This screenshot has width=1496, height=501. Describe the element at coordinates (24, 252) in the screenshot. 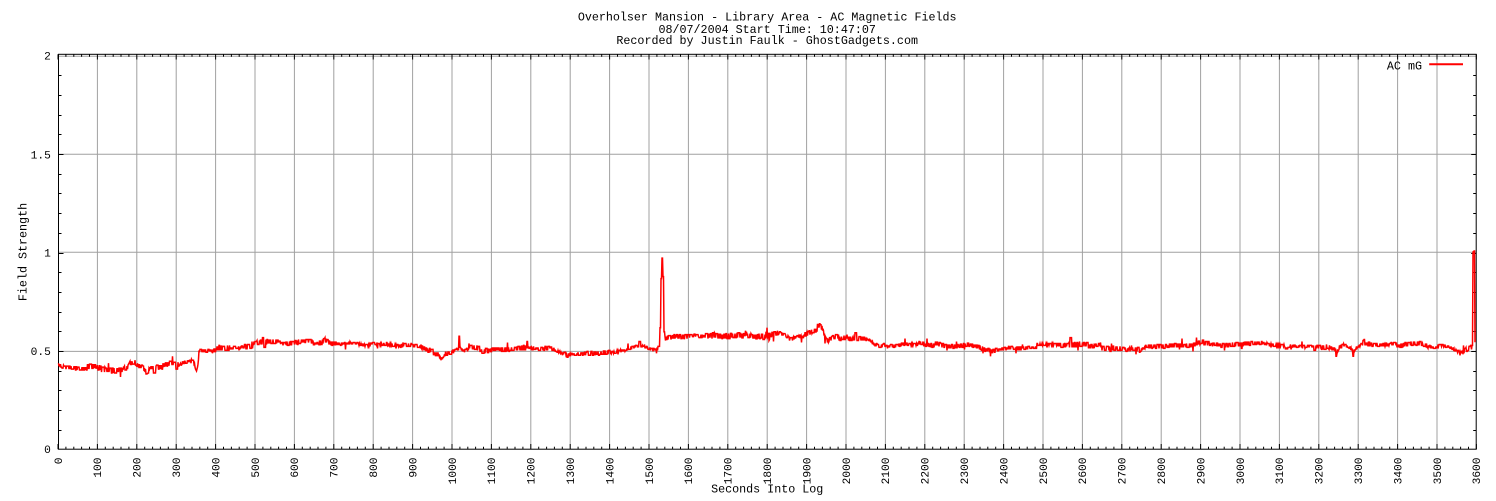

I see `svg-text: Field Strength` at that location.